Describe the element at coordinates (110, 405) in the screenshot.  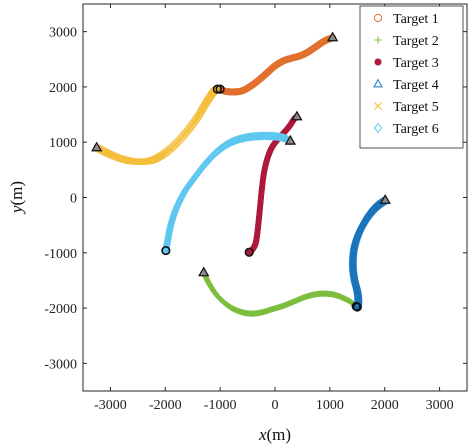
I see `x-tick-label: -3000` at that location.